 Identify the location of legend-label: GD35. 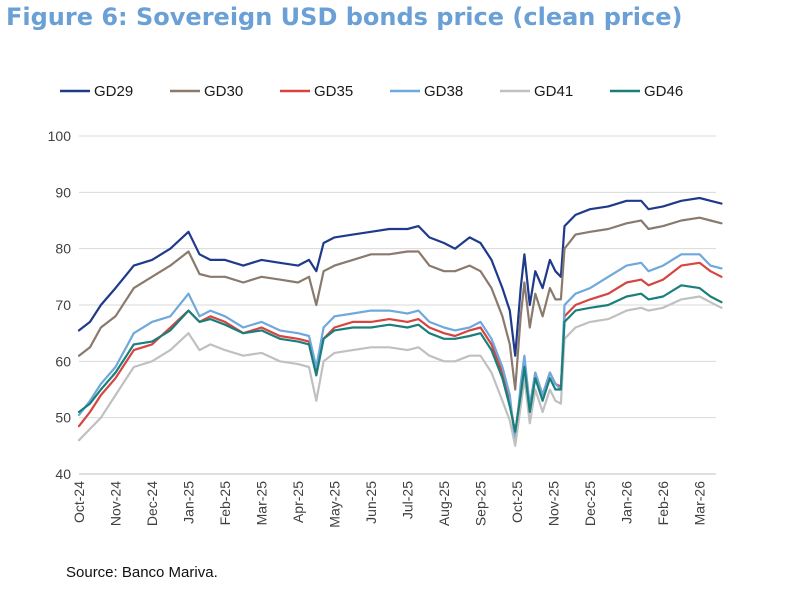
(333, 91).